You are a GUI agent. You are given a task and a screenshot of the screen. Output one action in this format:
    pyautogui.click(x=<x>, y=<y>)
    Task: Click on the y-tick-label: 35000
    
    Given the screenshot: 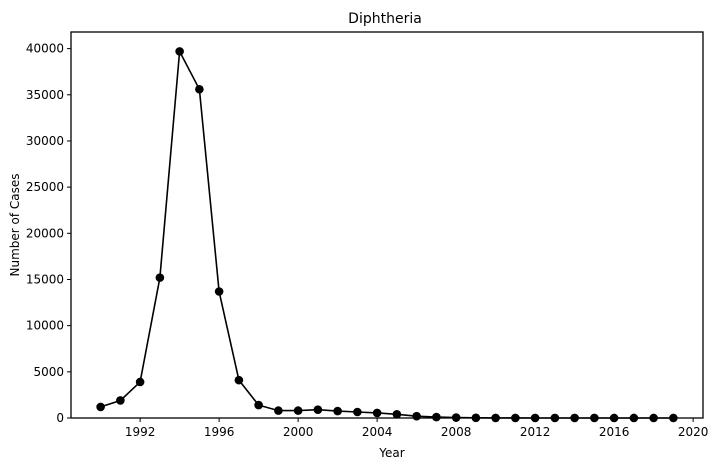 What is the action you would take?
    pyautogui.click(x=45, y=95)
    